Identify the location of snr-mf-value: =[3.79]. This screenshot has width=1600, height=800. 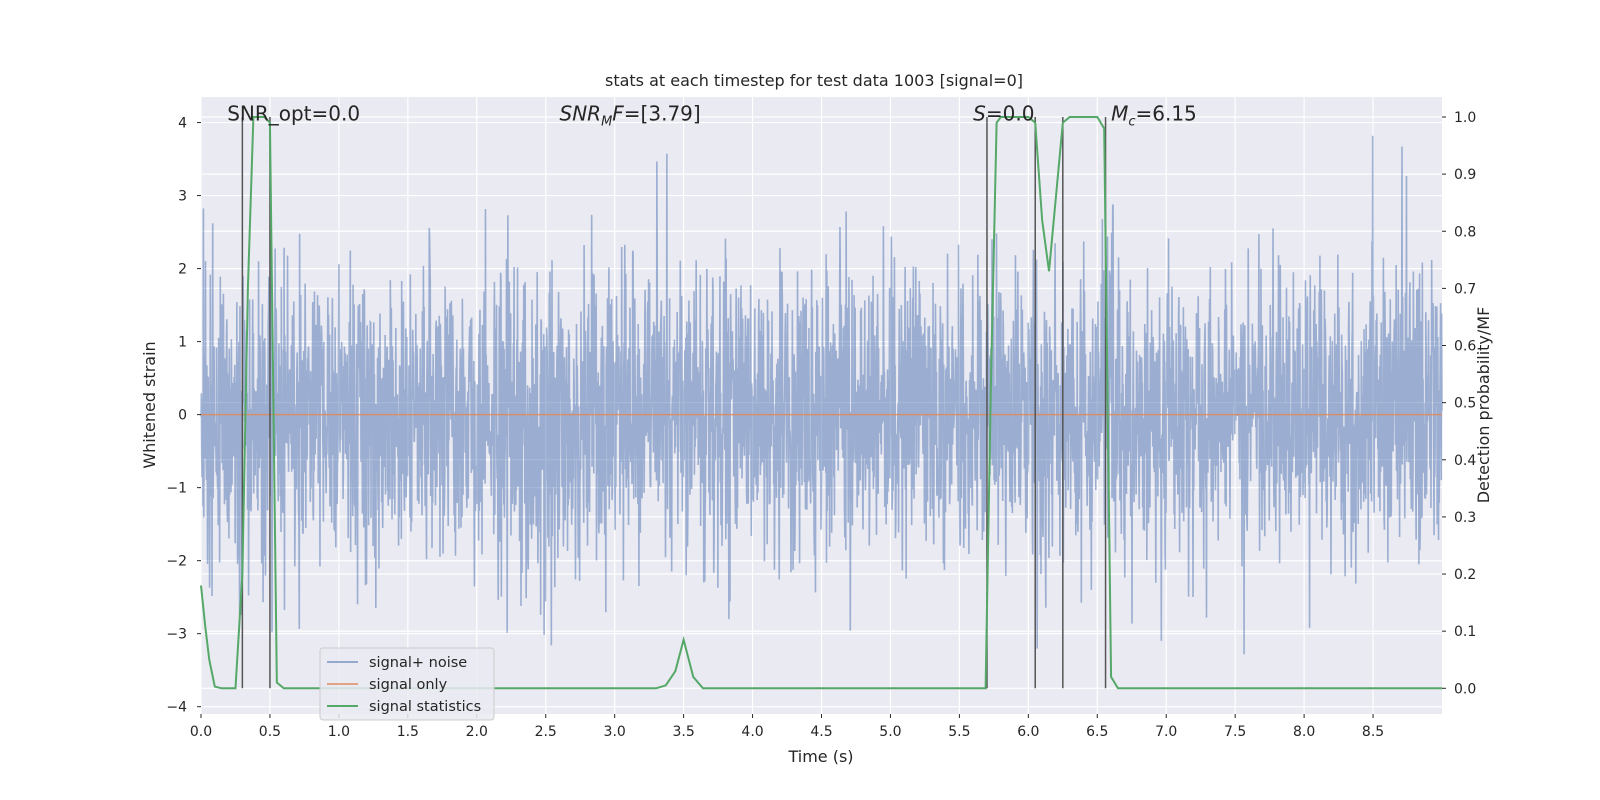
(662, 113).